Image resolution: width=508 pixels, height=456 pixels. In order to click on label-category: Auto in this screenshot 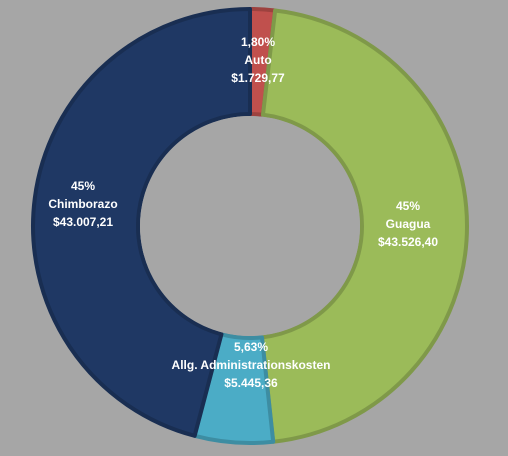, I will do `click(257, 60)`.